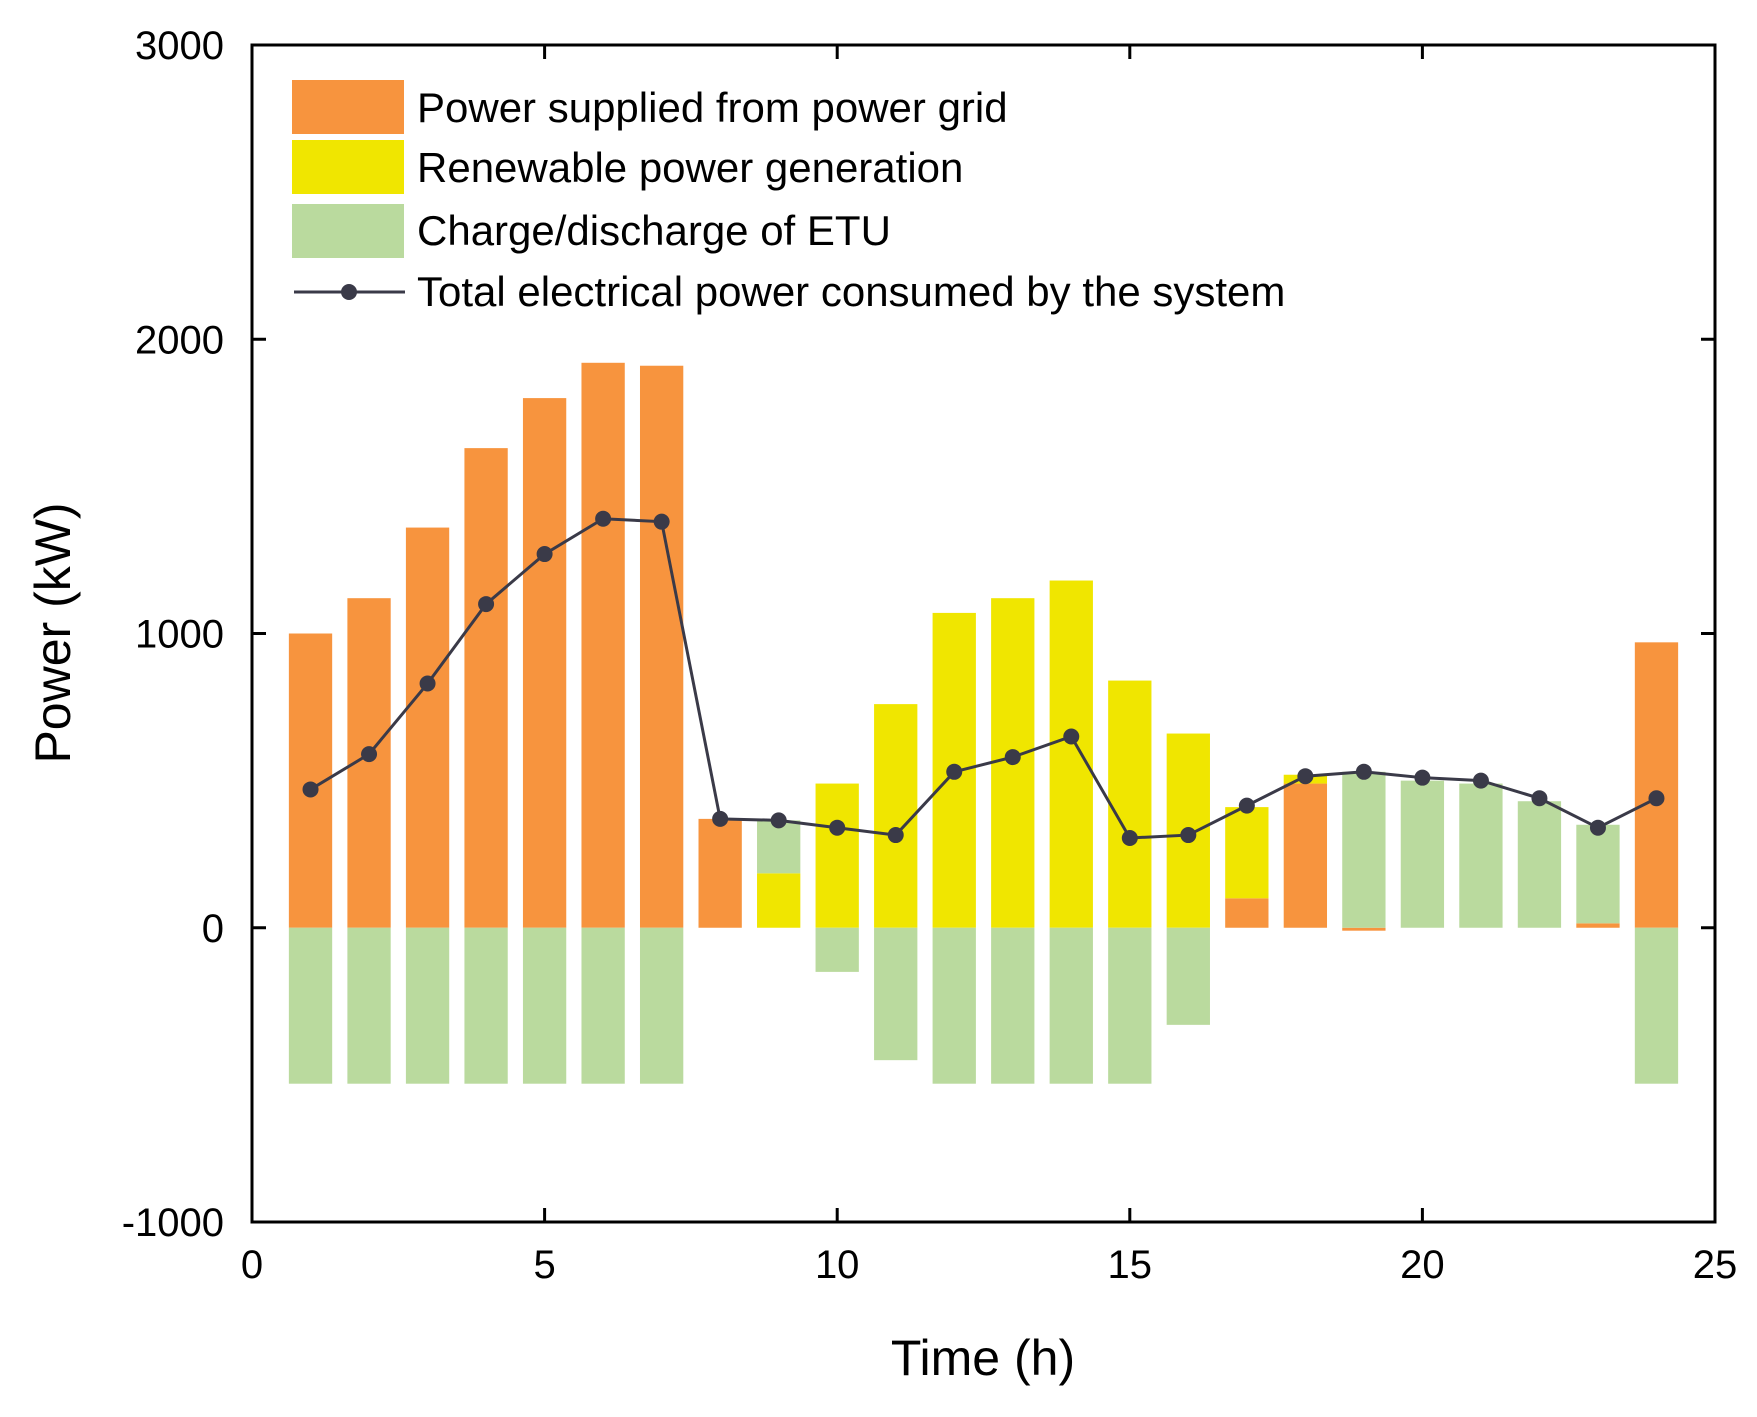 The image size is (1757, 1417). What do you see at coordinates (837, 949) in the screenshot?
I see `bar-s2-t10` at bounding box center [837, 949].